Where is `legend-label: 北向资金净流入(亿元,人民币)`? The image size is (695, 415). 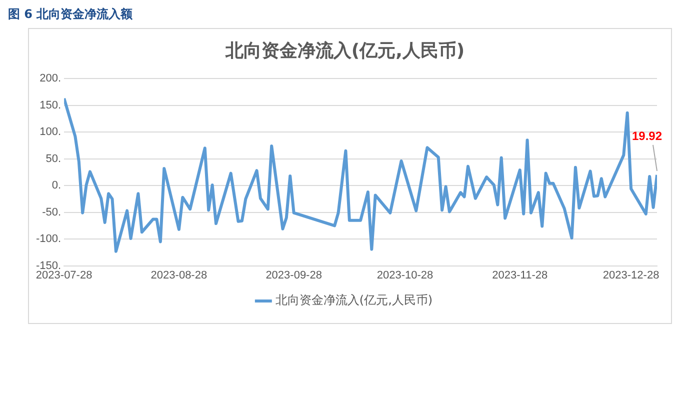 legend-label: 北向资金净流入(亿元,人民币) is located at coordinates (354, 300).